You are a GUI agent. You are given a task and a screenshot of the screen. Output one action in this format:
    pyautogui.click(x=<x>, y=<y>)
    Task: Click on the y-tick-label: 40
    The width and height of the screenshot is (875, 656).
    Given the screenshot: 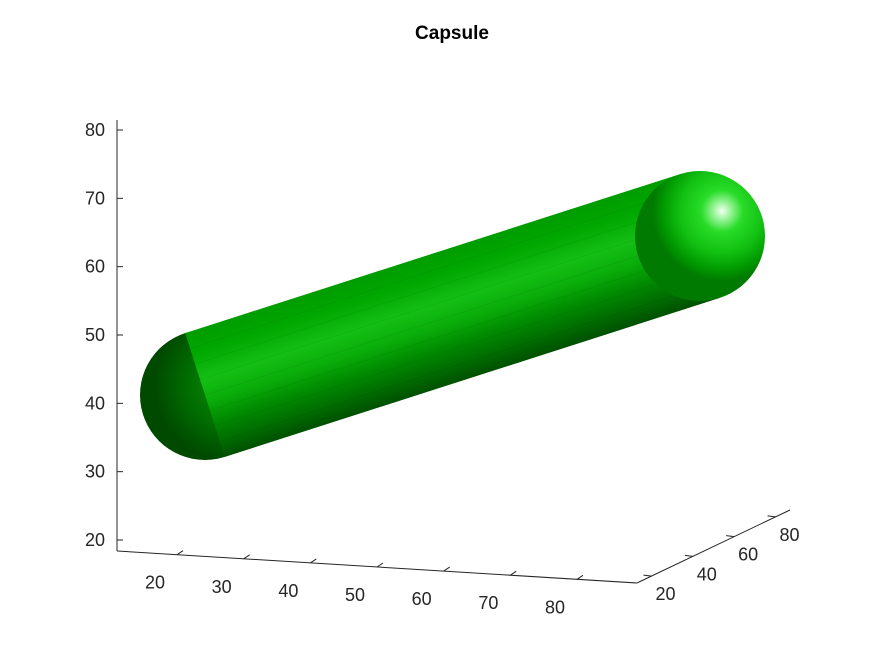 What is the action you would take?
    pyautogui.click(x=707, y=574)
    